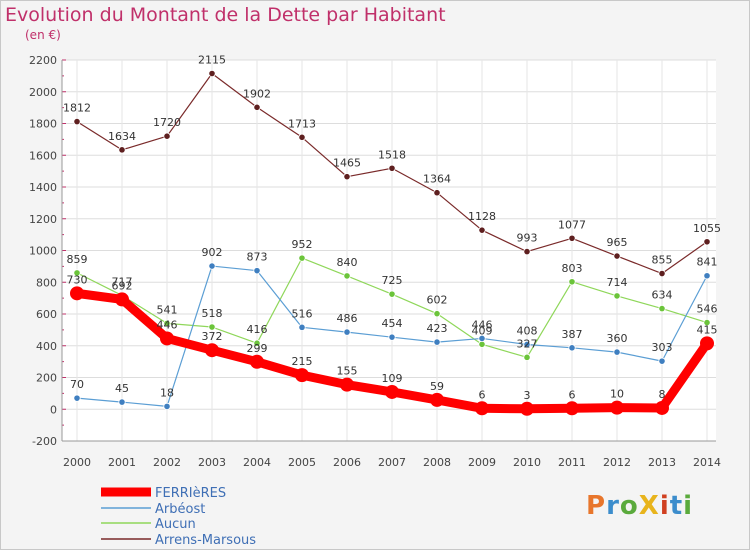  What do you see at coordinates (392, 280) in the screenshot?
I see `data-label: 725` at bounding box center [392, 280].